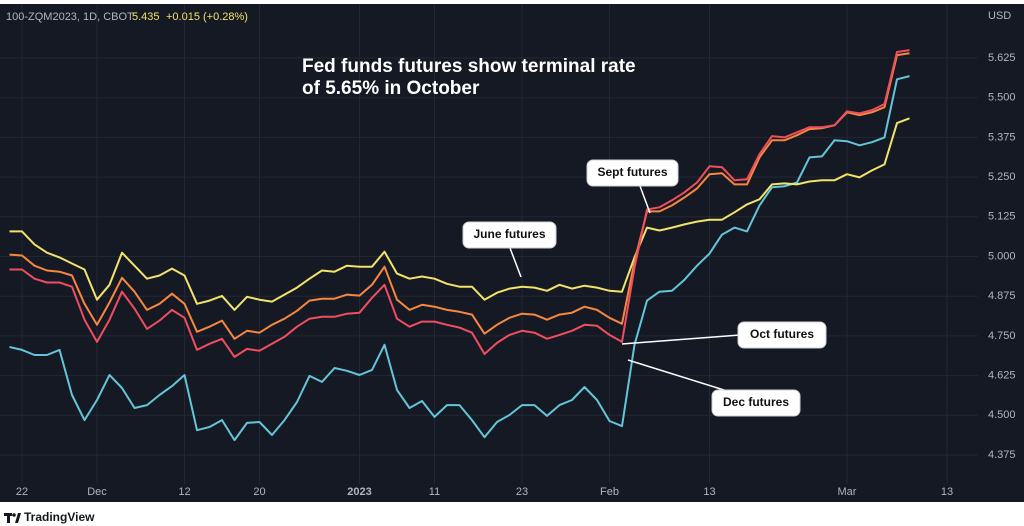  I want to click on y-tick-label: 5.125, so click(1002, 217).